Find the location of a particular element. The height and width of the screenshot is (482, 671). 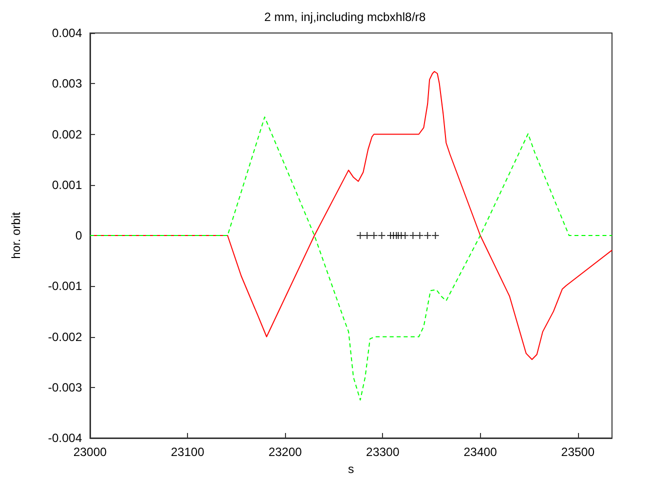

y-tick-label: 0.003 is located at coordinates (67, 83).